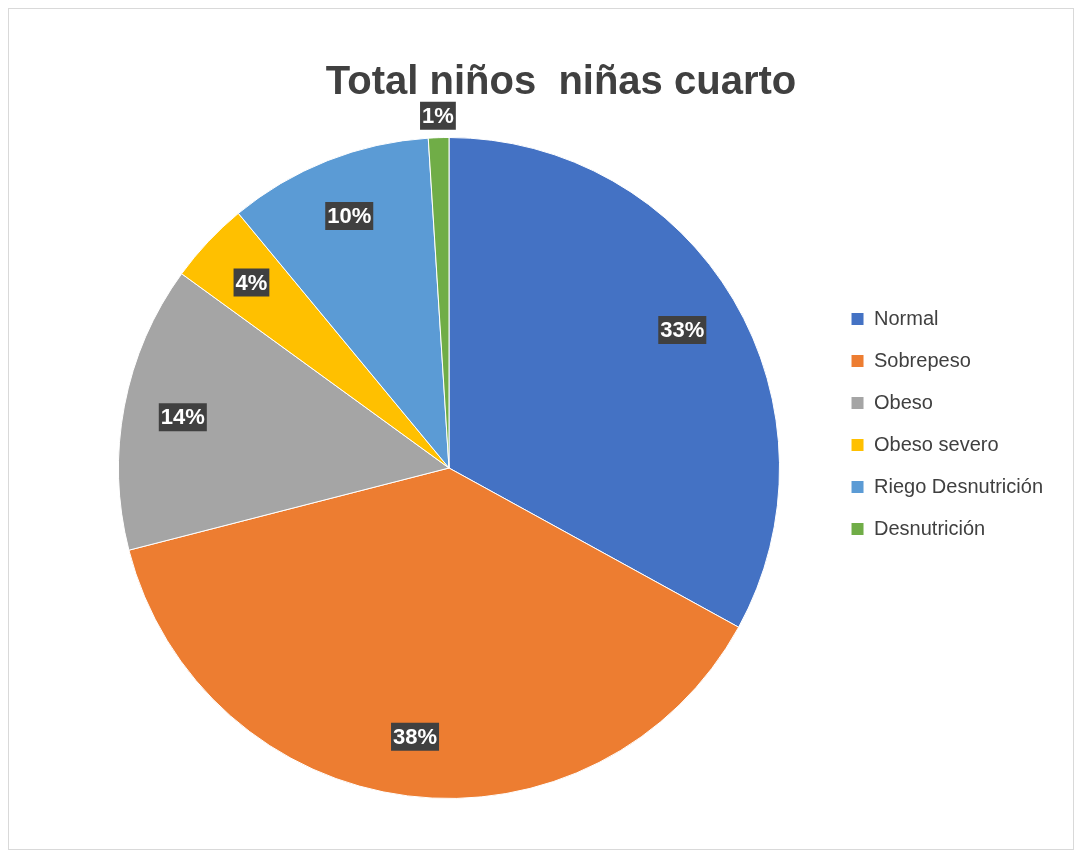 Image resolution: width=1082 pixels, height=858 pixels. Describe the element at coordinates (930, 527) in the screenshot. I see `legend-label: Desnutrición` at that location.